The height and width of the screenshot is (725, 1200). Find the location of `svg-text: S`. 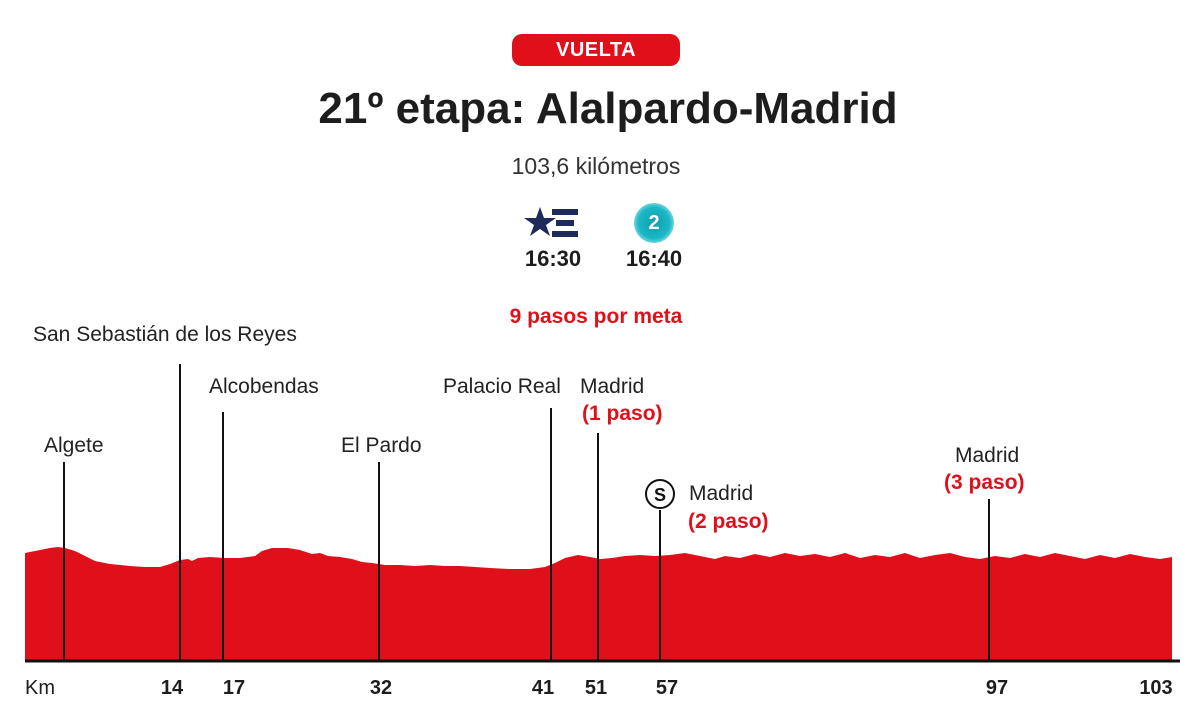

svg-text: S is located at coordinates (660, 495).